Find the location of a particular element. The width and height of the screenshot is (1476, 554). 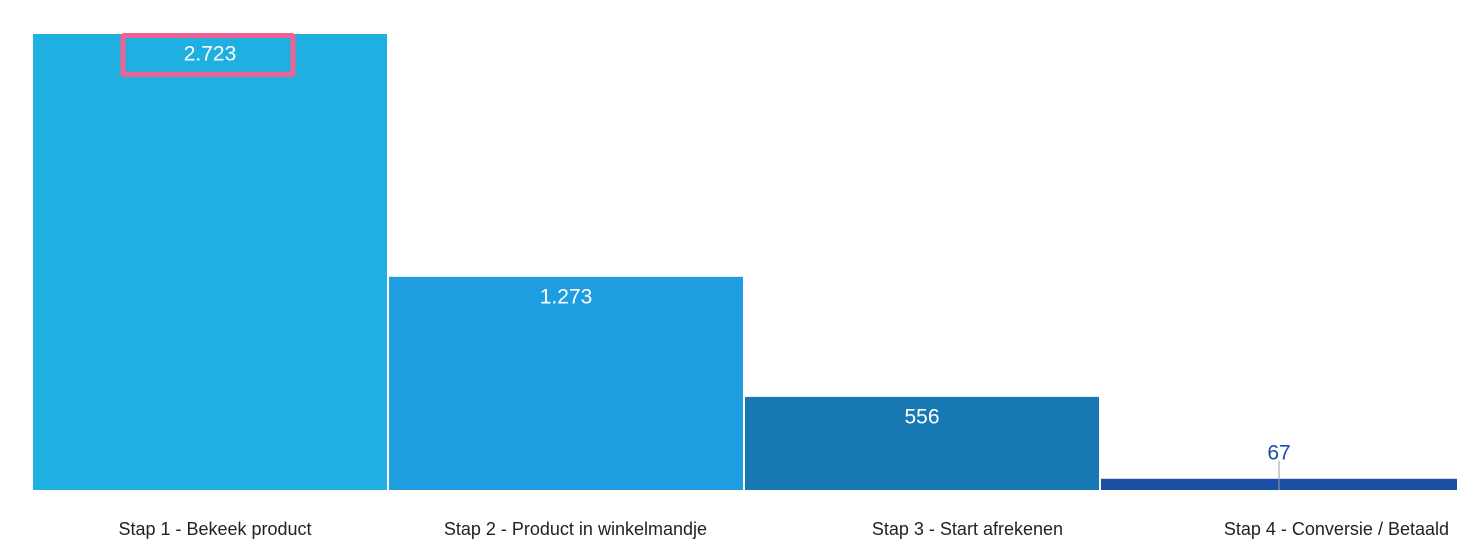

highlight-layer is located at coordinates (208, 55).